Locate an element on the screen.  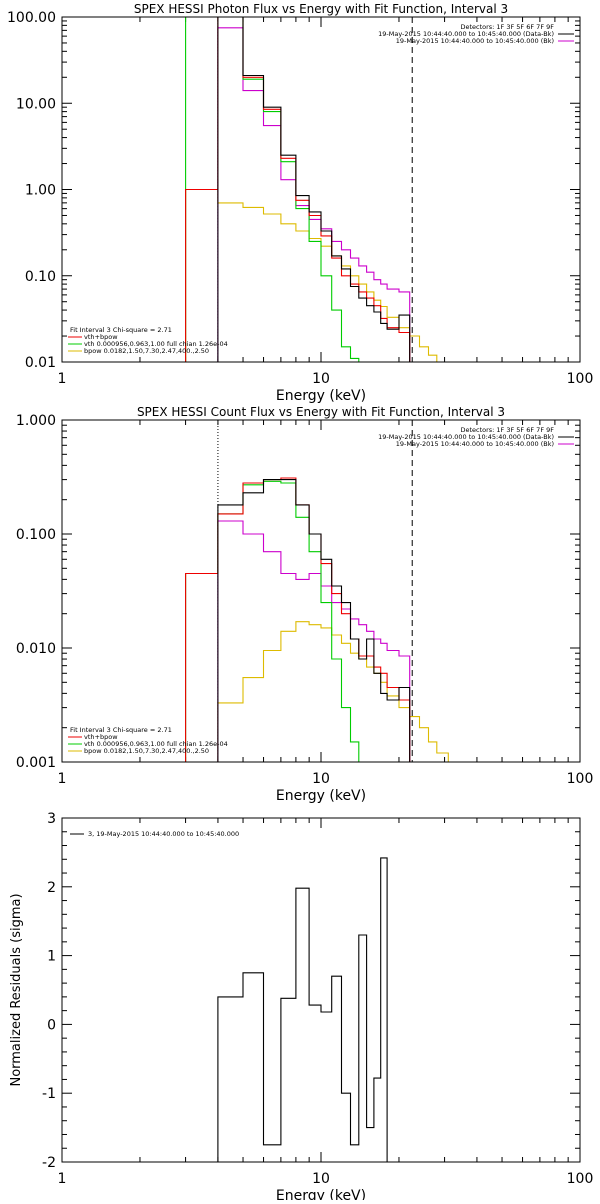
y-tick-label: 0.100 is located at coordinates (36, 535).